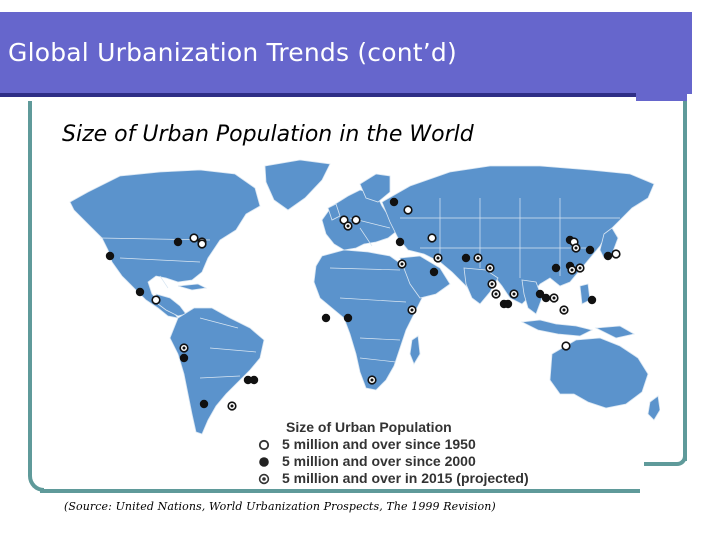  What do you see at coordinates (232, 52) in the screenshot?
I see `slide-title: Global Urbanization Trends (cont’d)` at bounding box center [232, 52].